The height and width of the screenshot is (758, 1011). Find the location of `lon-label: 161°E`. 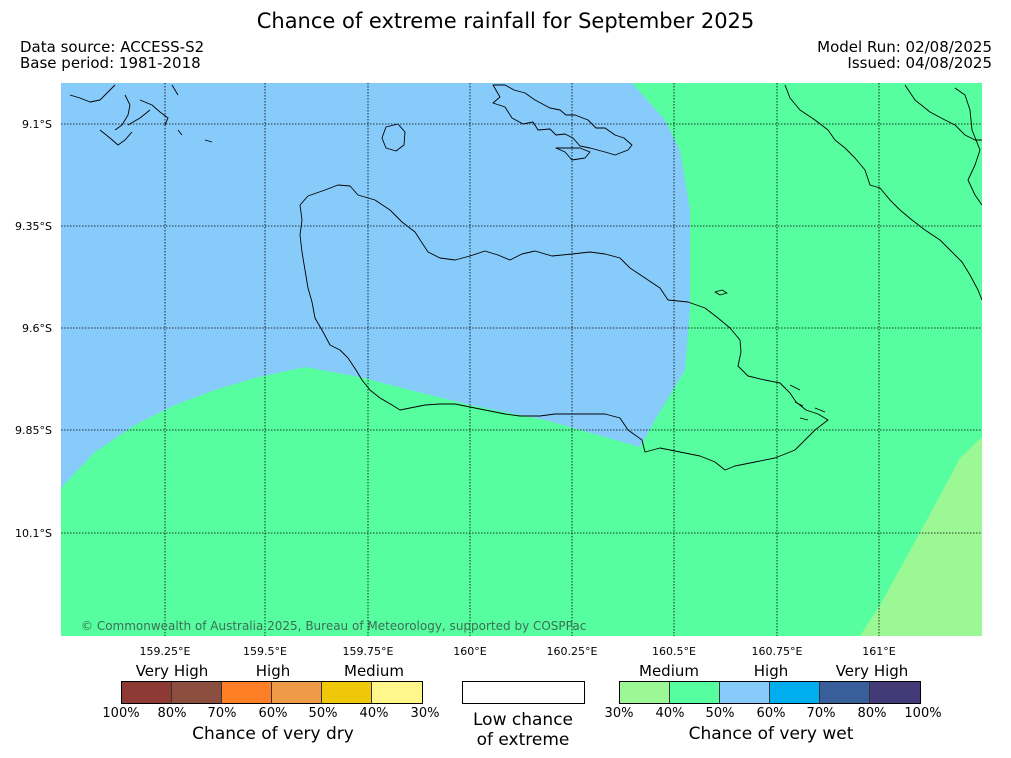

lon-label: 161°E is located at coordinates (879, 651).